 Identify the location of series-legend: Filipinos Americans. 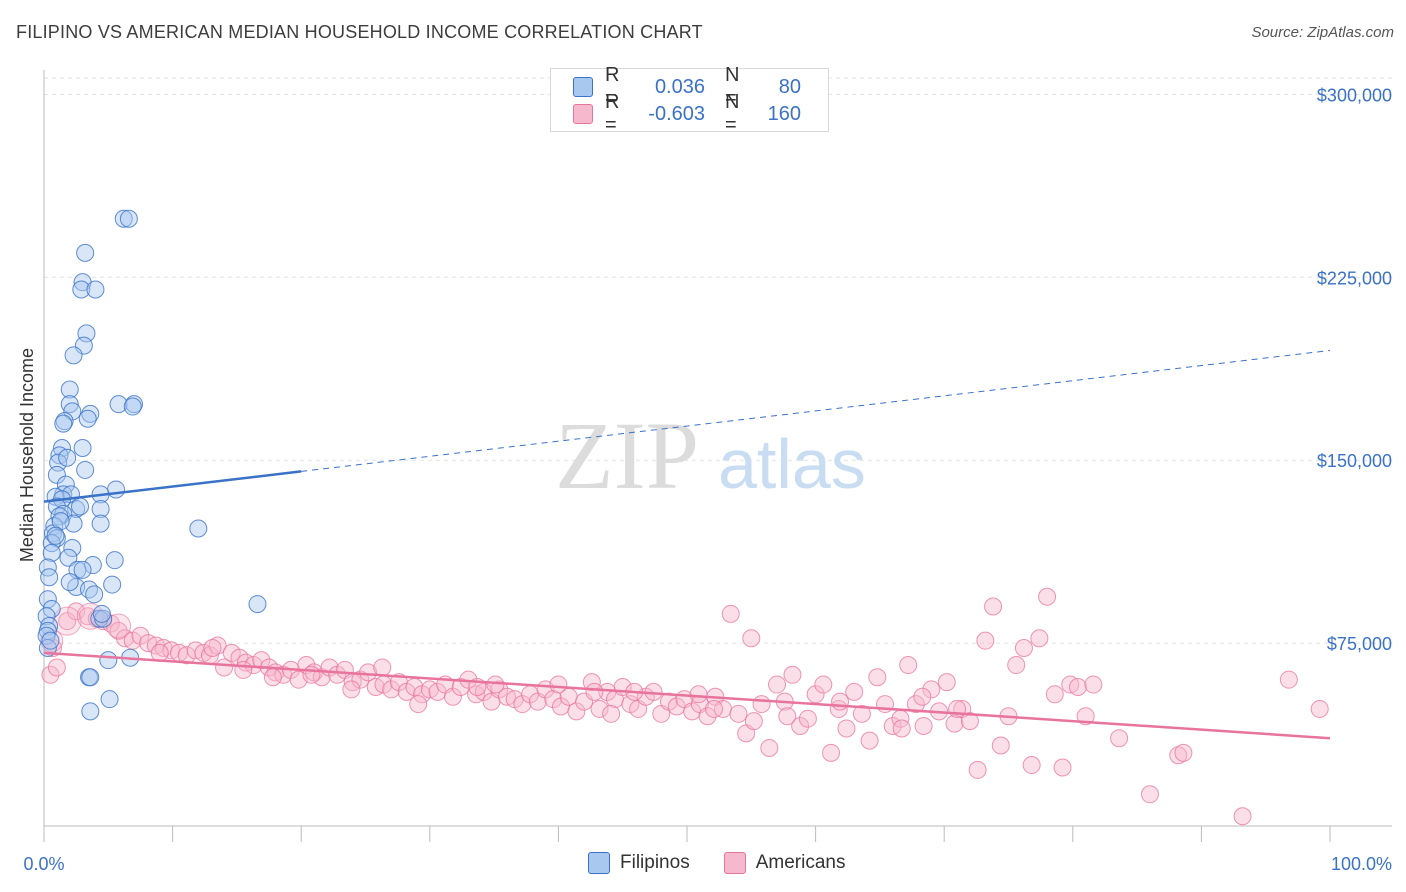
(733, 863).